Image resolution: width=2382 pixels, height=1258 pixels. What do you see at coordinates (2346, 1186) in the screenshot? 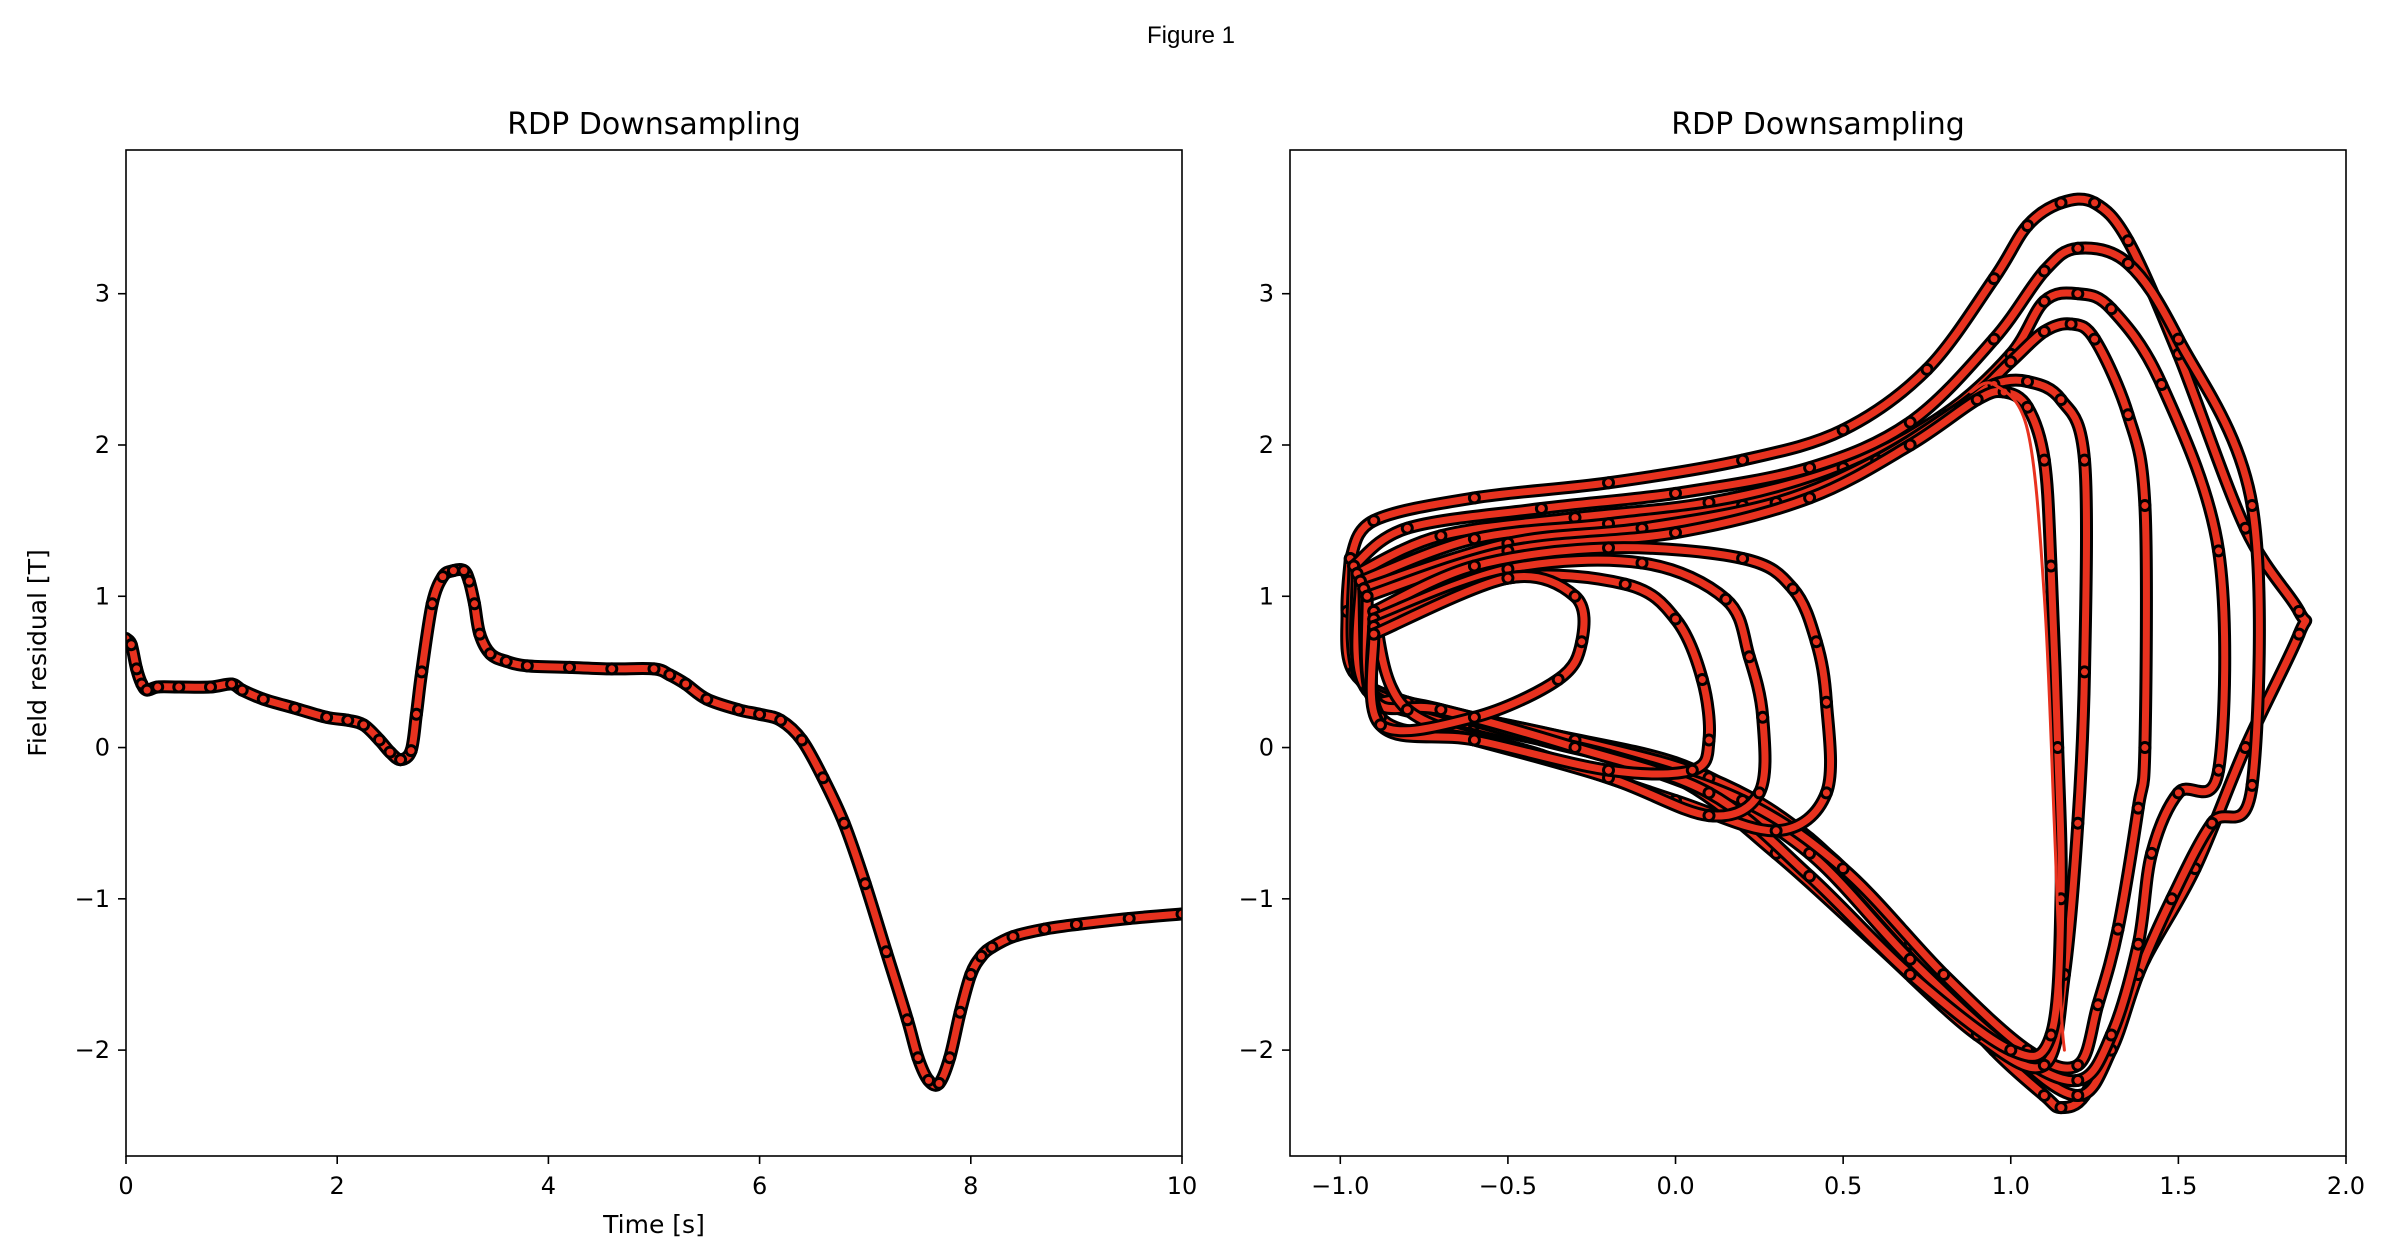
I see `x-tick-label: 2.0` at bounding box center [2346, 1186].